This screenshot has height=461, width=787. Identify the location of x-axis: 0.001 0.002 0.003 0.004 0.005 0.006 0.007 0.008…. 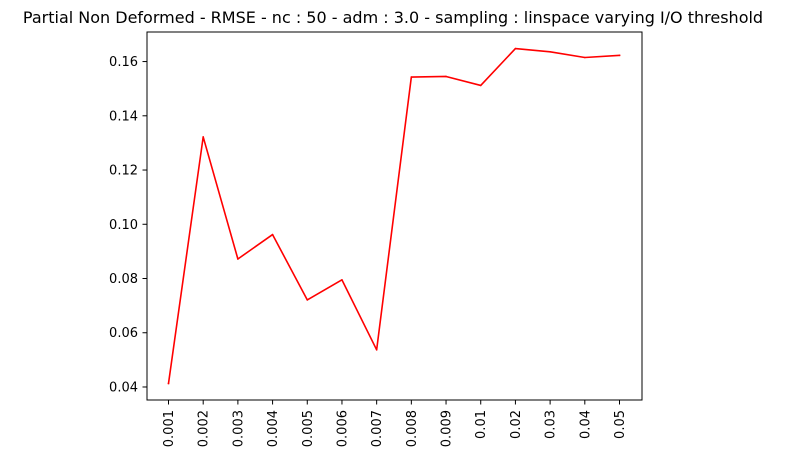
(395, 423).